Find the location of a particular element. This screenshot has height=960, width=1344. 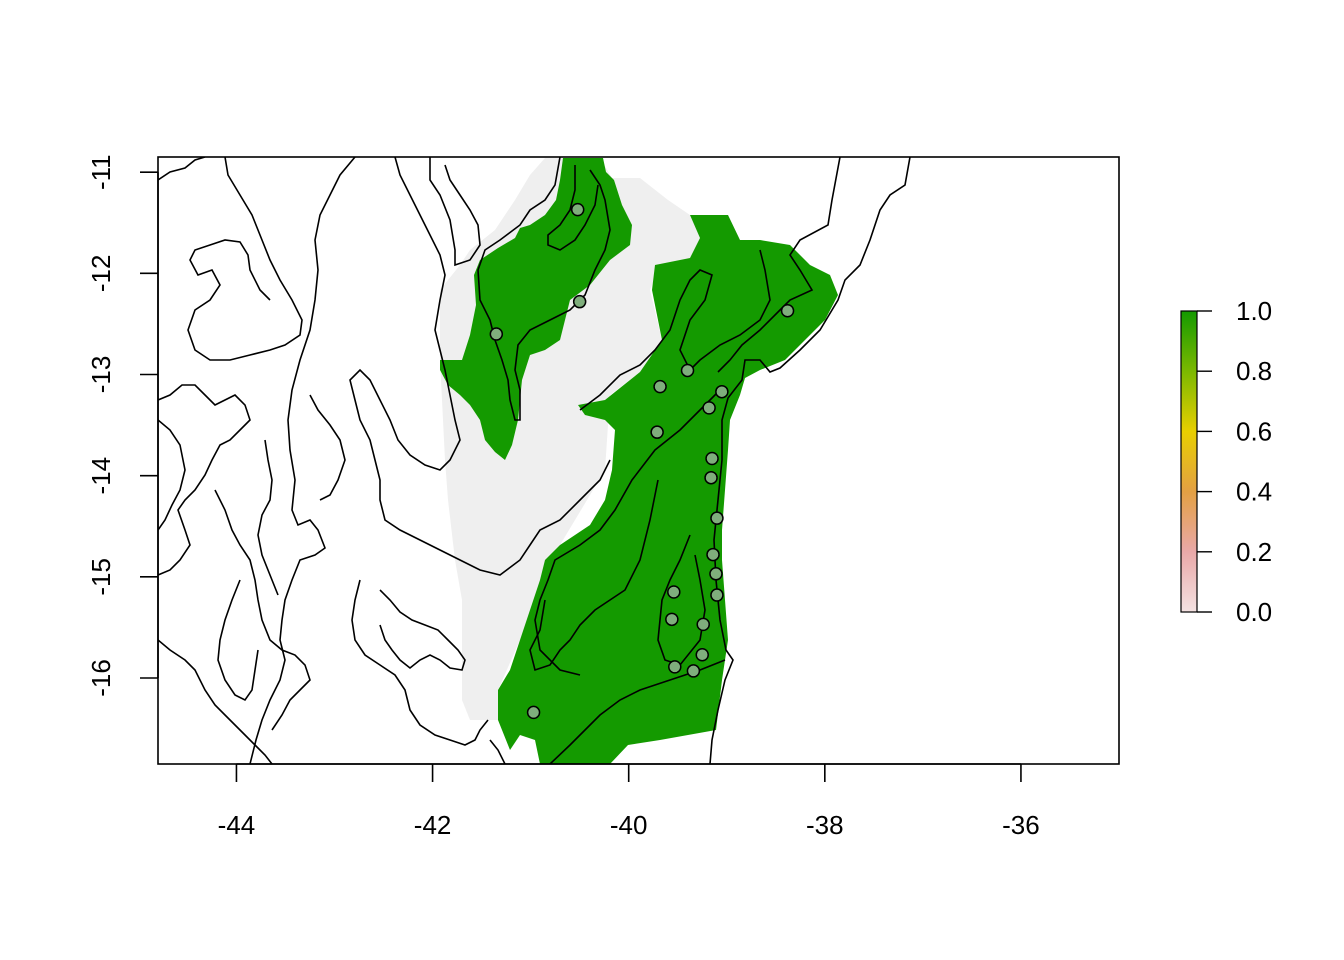

legend-tick-label: 0.2 is located at coordinates (1254, 552).